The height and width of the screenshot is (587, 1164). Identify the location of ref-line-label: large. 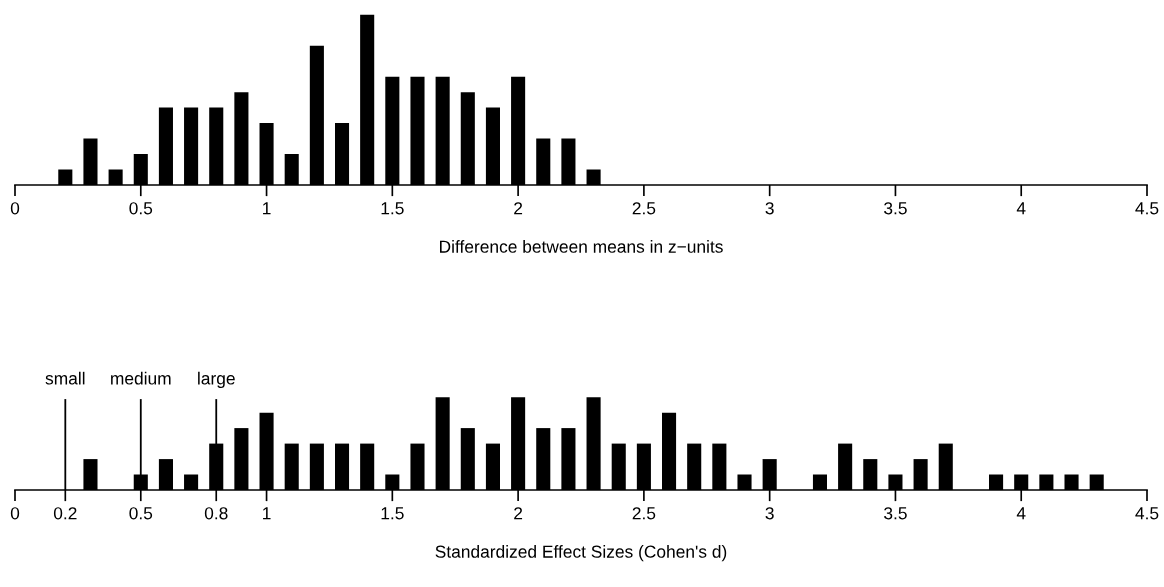
(216, 379).